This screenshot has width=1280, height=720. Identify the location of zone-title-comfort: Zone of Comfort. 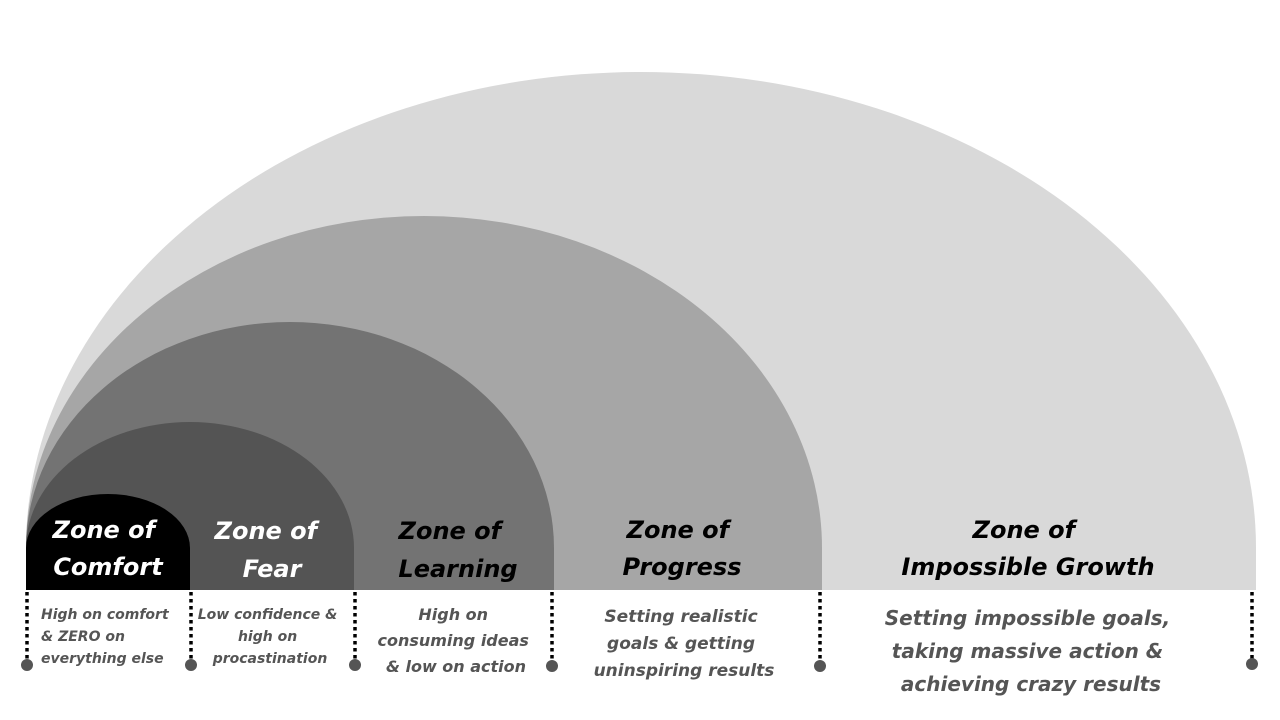
(108, 548).